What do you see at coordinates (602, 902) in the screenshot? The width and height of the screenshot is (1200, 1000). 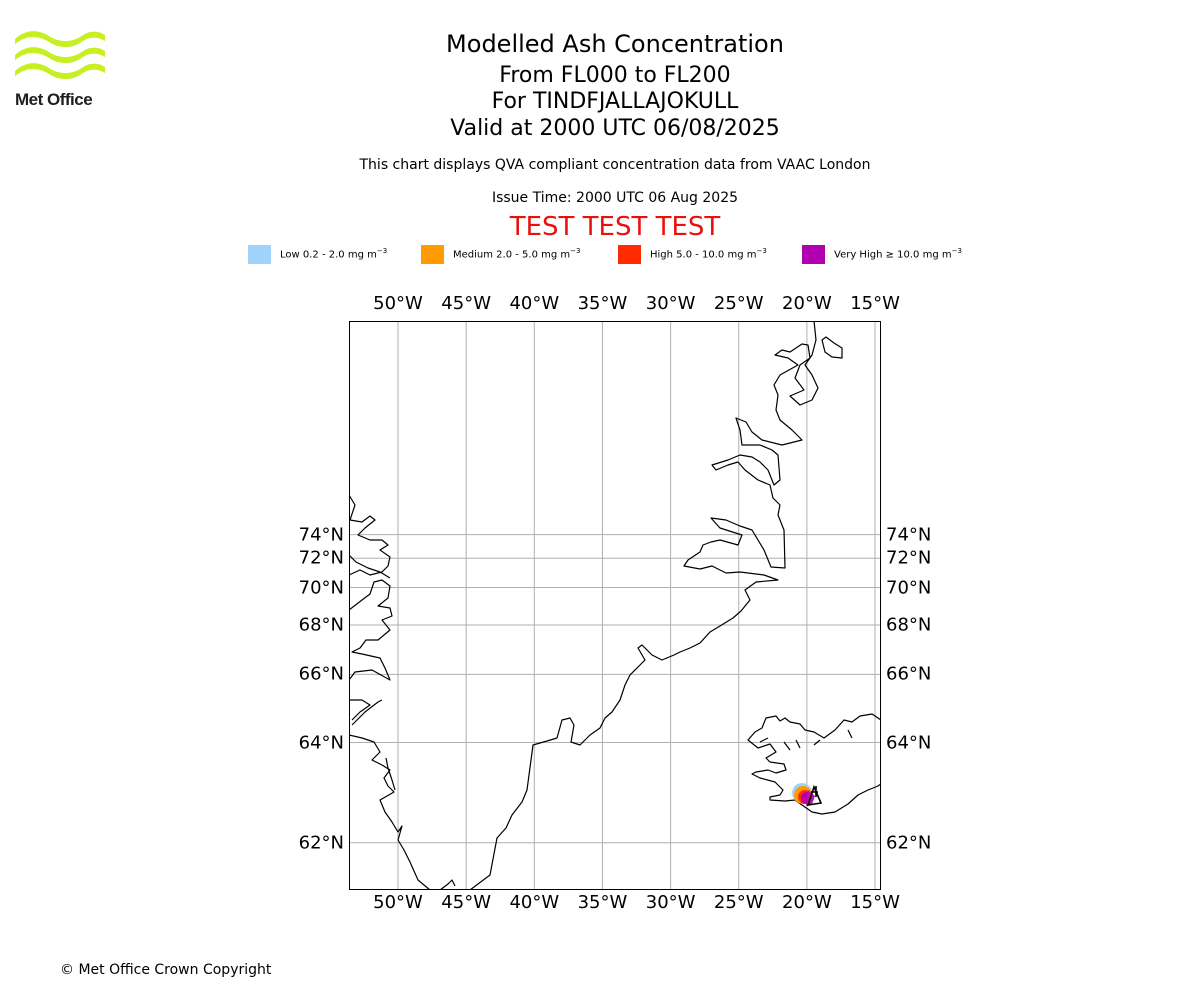 I see `longitude-label-bottom: 35°W` at bounding box center [602, 902].